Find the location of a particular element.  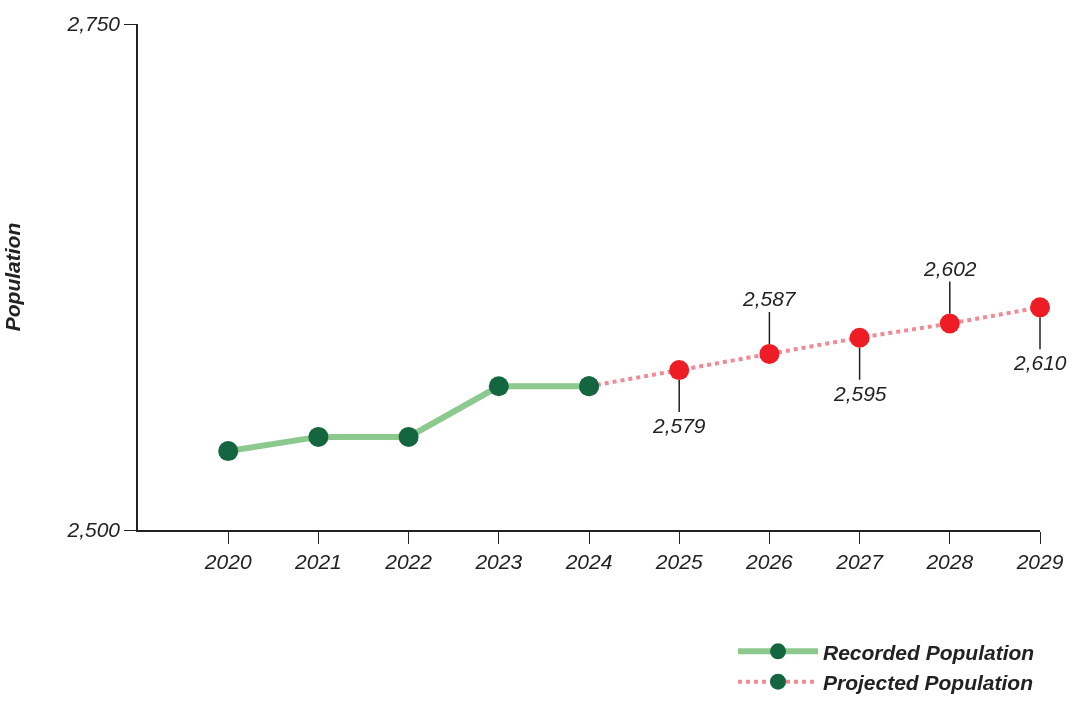

data-label: 2,579 is located at coordinates (679, 425).